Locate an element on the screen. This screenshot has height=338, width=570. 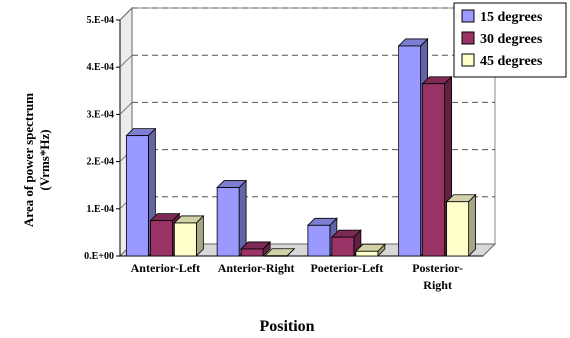
x-category-label: Poeterior-Left is located at coordinates (346, 268).